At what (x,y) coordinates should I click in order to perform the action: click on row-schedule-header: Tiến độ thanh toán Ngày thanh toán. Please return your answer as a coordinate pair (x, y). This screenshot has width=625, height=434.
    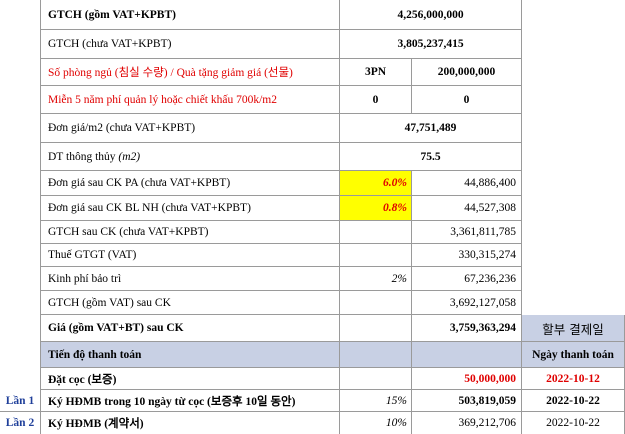
    Looking at the image, I should click on (312, 355).